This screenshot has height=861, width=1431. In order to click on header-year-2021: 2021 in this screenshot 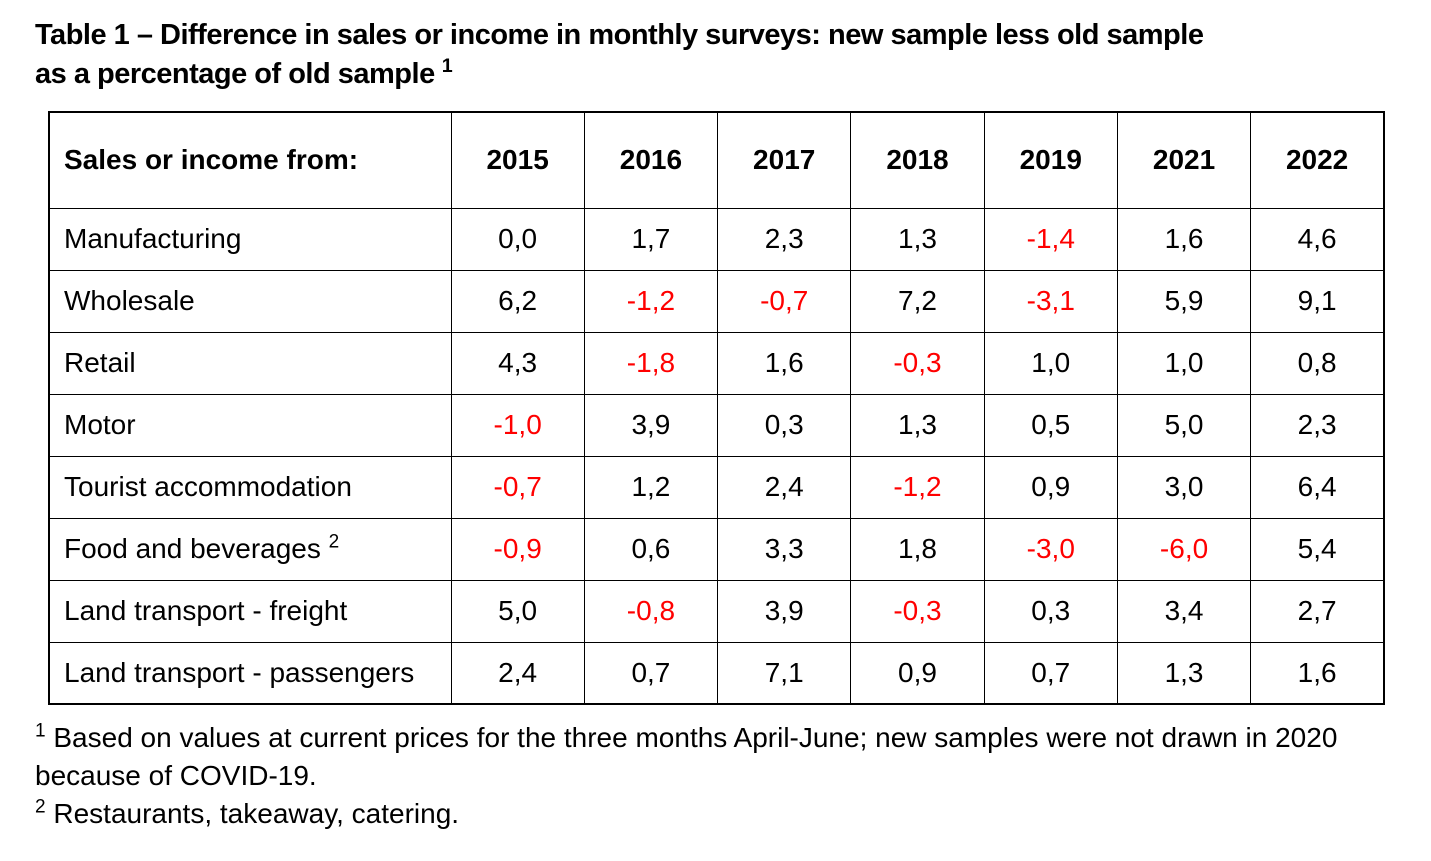, I will do `click(1184, 160)`.